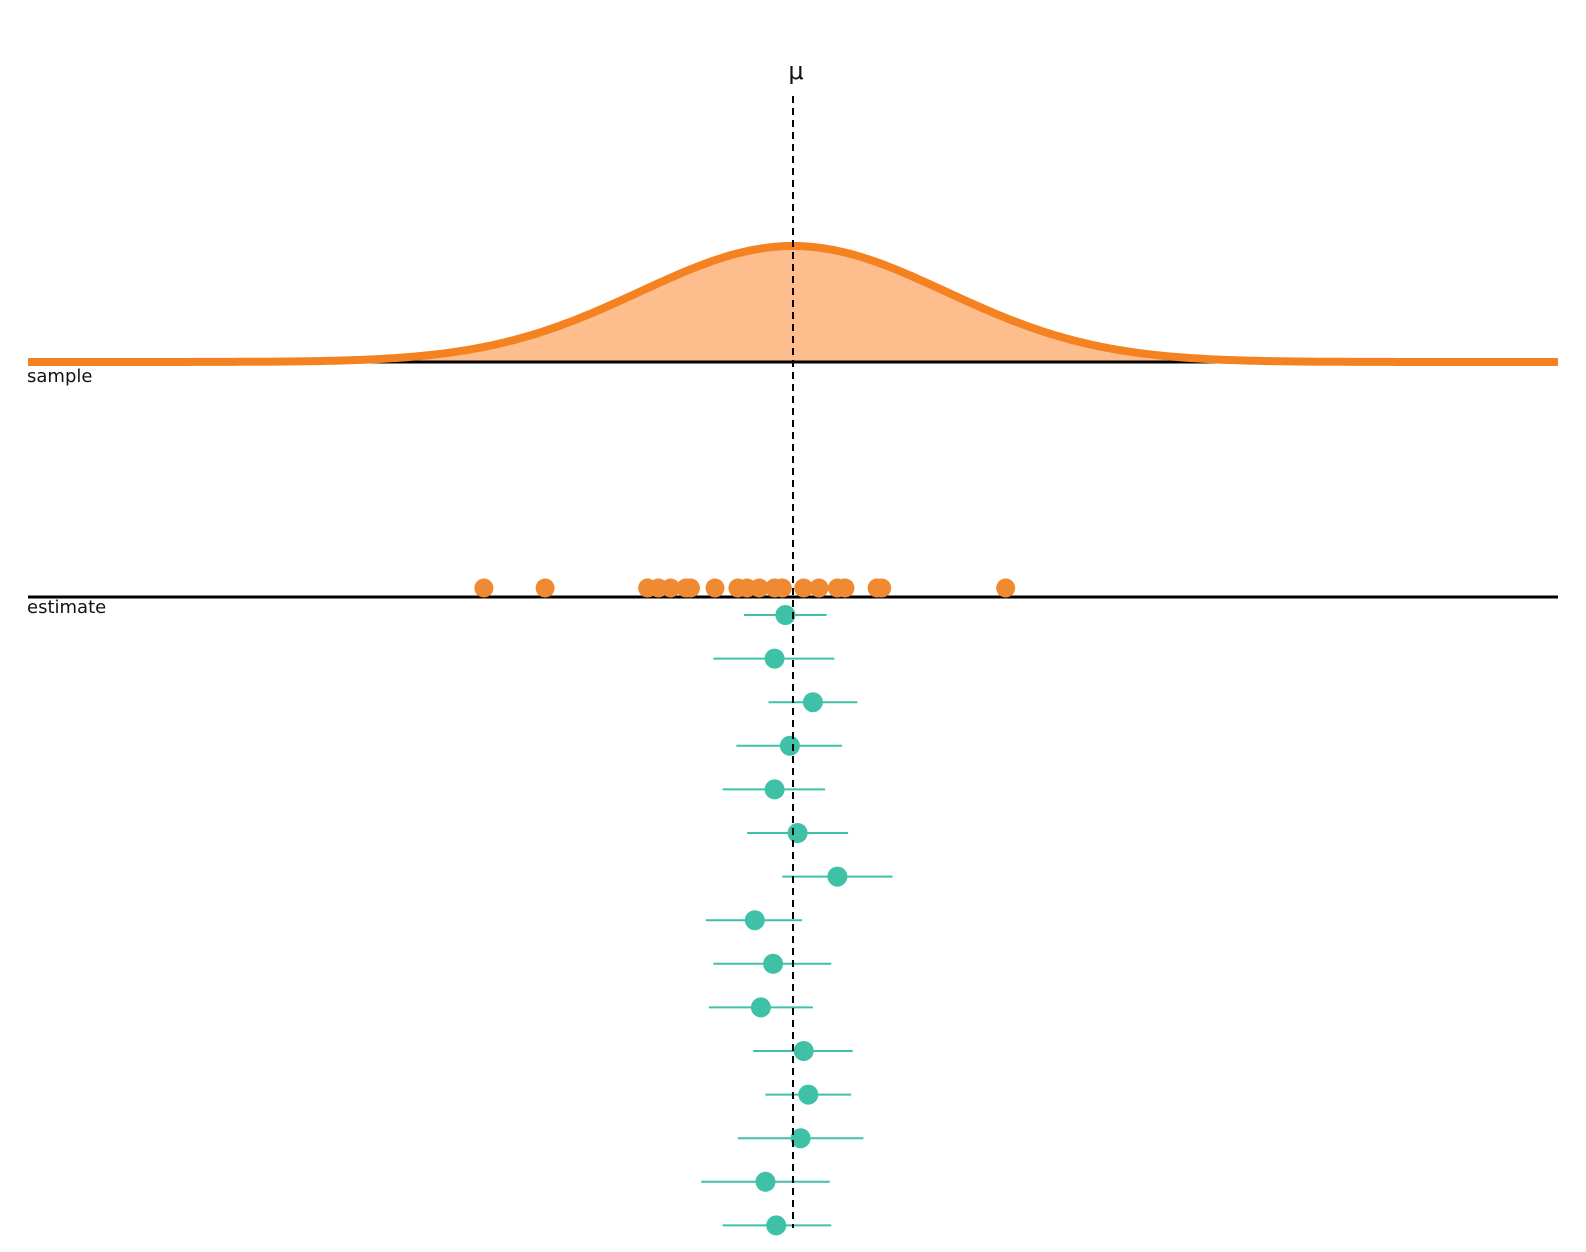 The height and width of the screenshot is (1252, 1586). I want to click on estimate-label: estimate, so click(66, 607).